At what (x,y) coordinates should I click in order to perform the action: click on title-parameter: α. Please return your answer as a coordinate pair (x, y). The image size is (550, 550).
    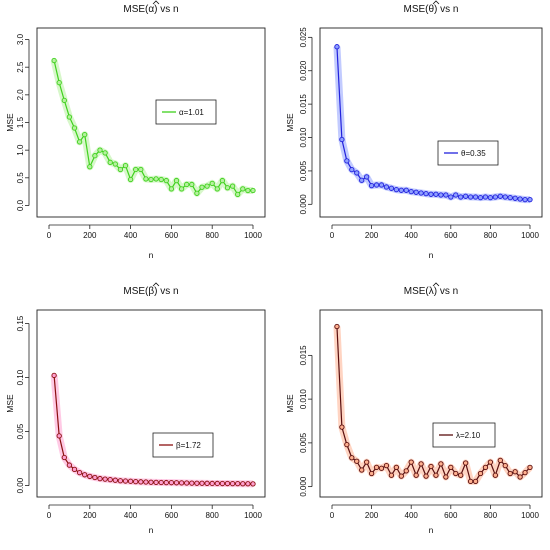
    Looking at the image, I should click on (151, 9).